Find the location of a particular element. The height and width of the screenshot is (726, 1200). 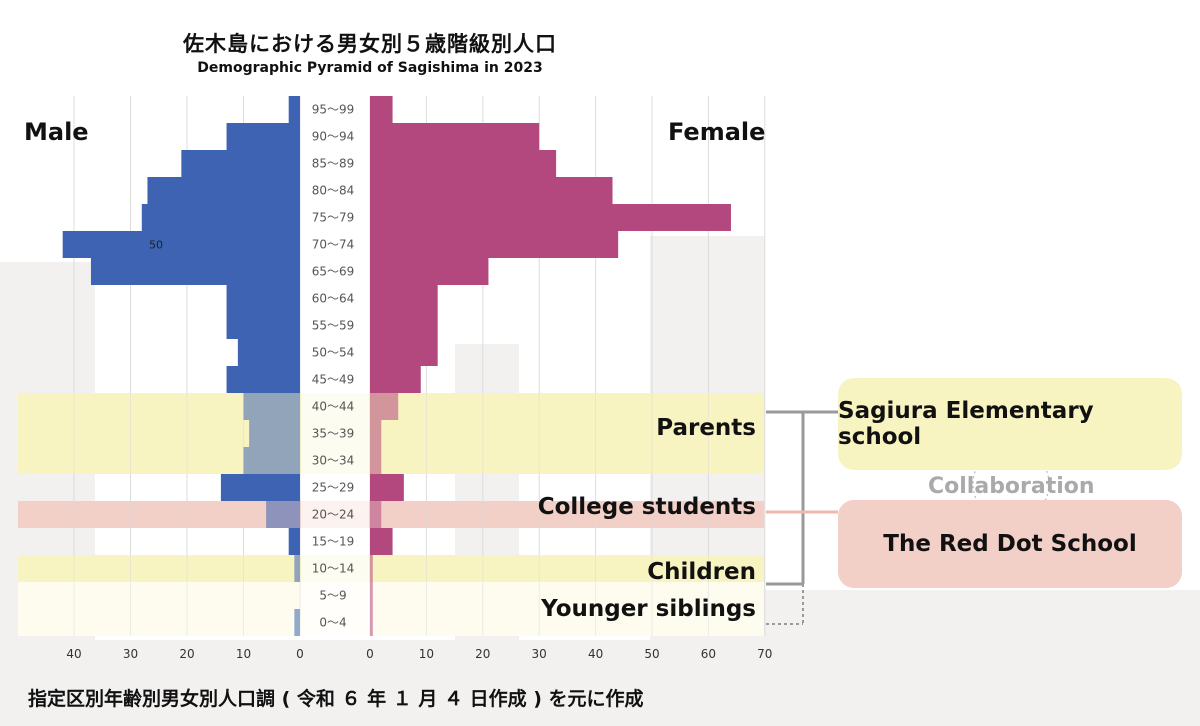

age-label: 85～89 is located at coordinates (333, 164).